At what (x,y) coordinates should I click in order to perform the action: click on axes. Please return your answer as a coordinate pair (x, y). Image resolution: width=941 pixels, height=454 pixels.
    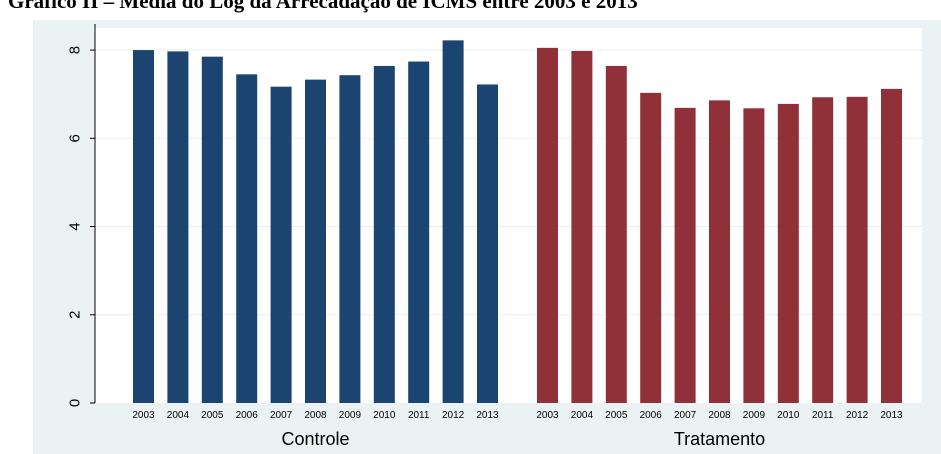
    Looking at the image, I should click on (93, 214).